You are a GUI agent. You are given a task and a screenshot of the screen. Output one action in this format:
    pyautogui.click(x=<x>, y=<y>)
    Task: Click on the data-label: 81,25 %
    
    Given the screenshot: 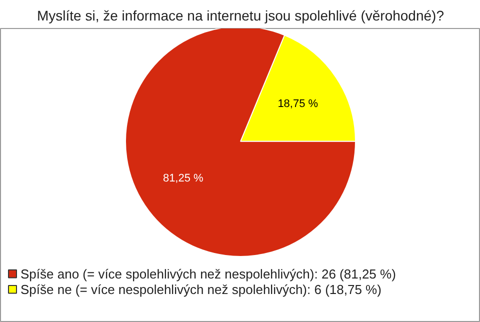 What is the action you would take?
    pyautogui.click(x=183, y=178)
    